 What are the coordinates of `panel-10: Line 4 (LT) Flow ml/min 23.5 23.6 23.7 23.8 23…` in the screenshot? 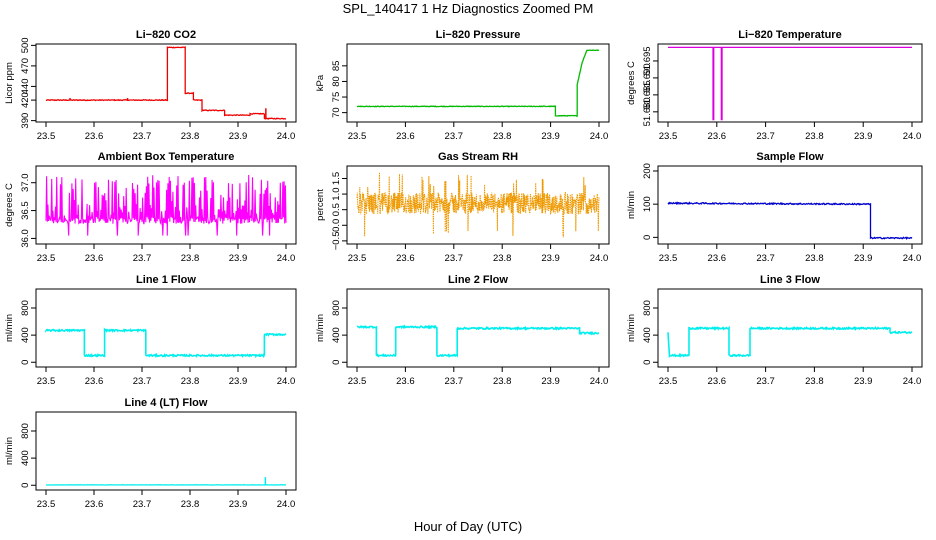 It's located at (150, 453).